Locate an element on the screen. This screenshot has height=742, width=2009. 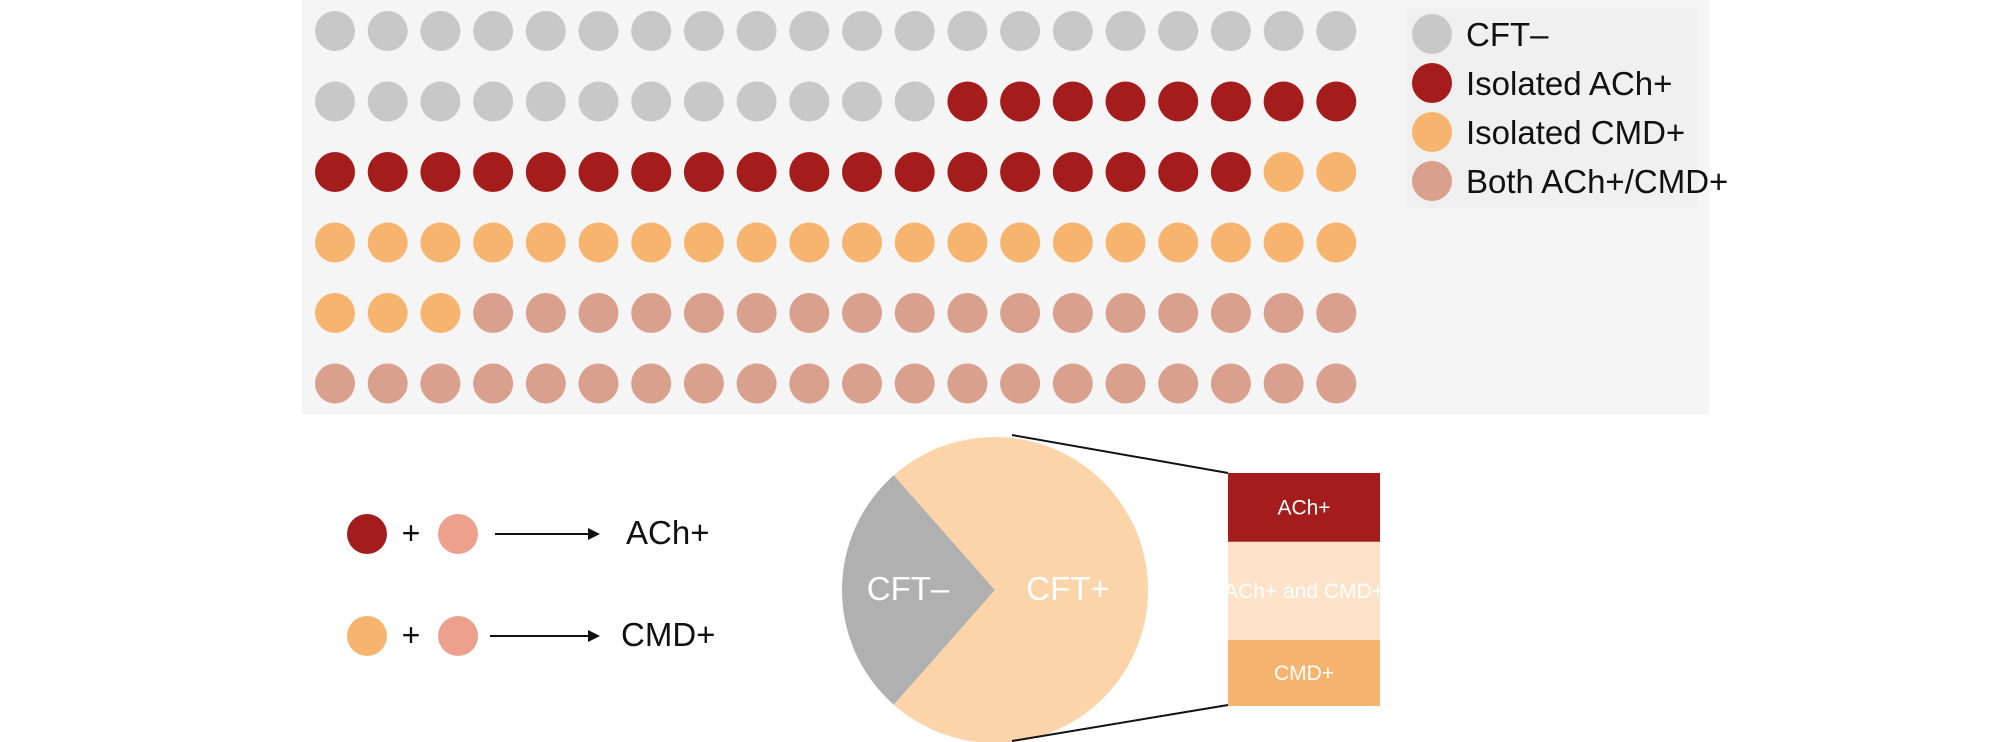
legend-label-cft-neg: CFT– is located at coordinates (1507, 34).